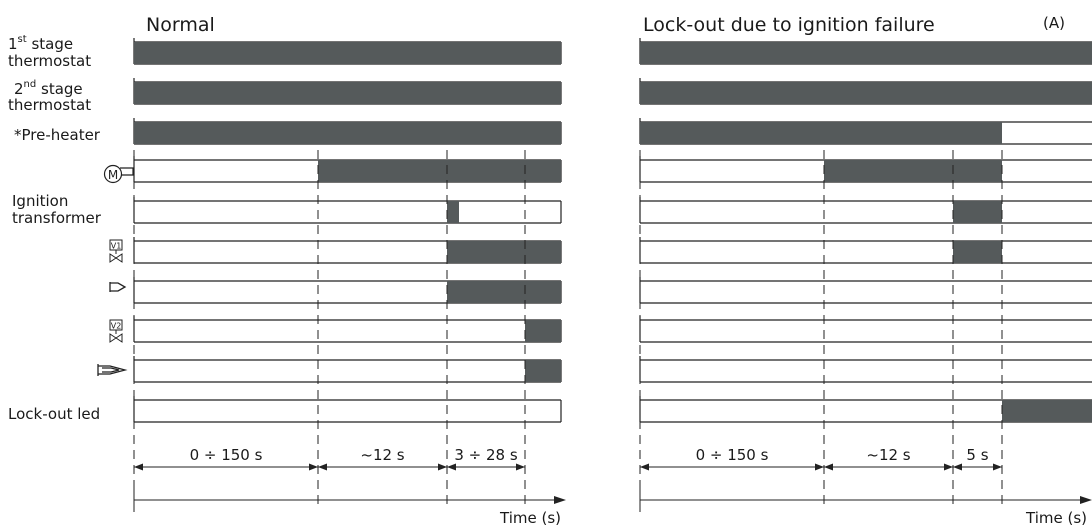 Image resolution: width=1092 pixels, height=528 pixels. Describe the element at coordinates (789, 25) in the screenshot. I see `panel-title-lockout: Lock-out due to ignition failure` at that location.